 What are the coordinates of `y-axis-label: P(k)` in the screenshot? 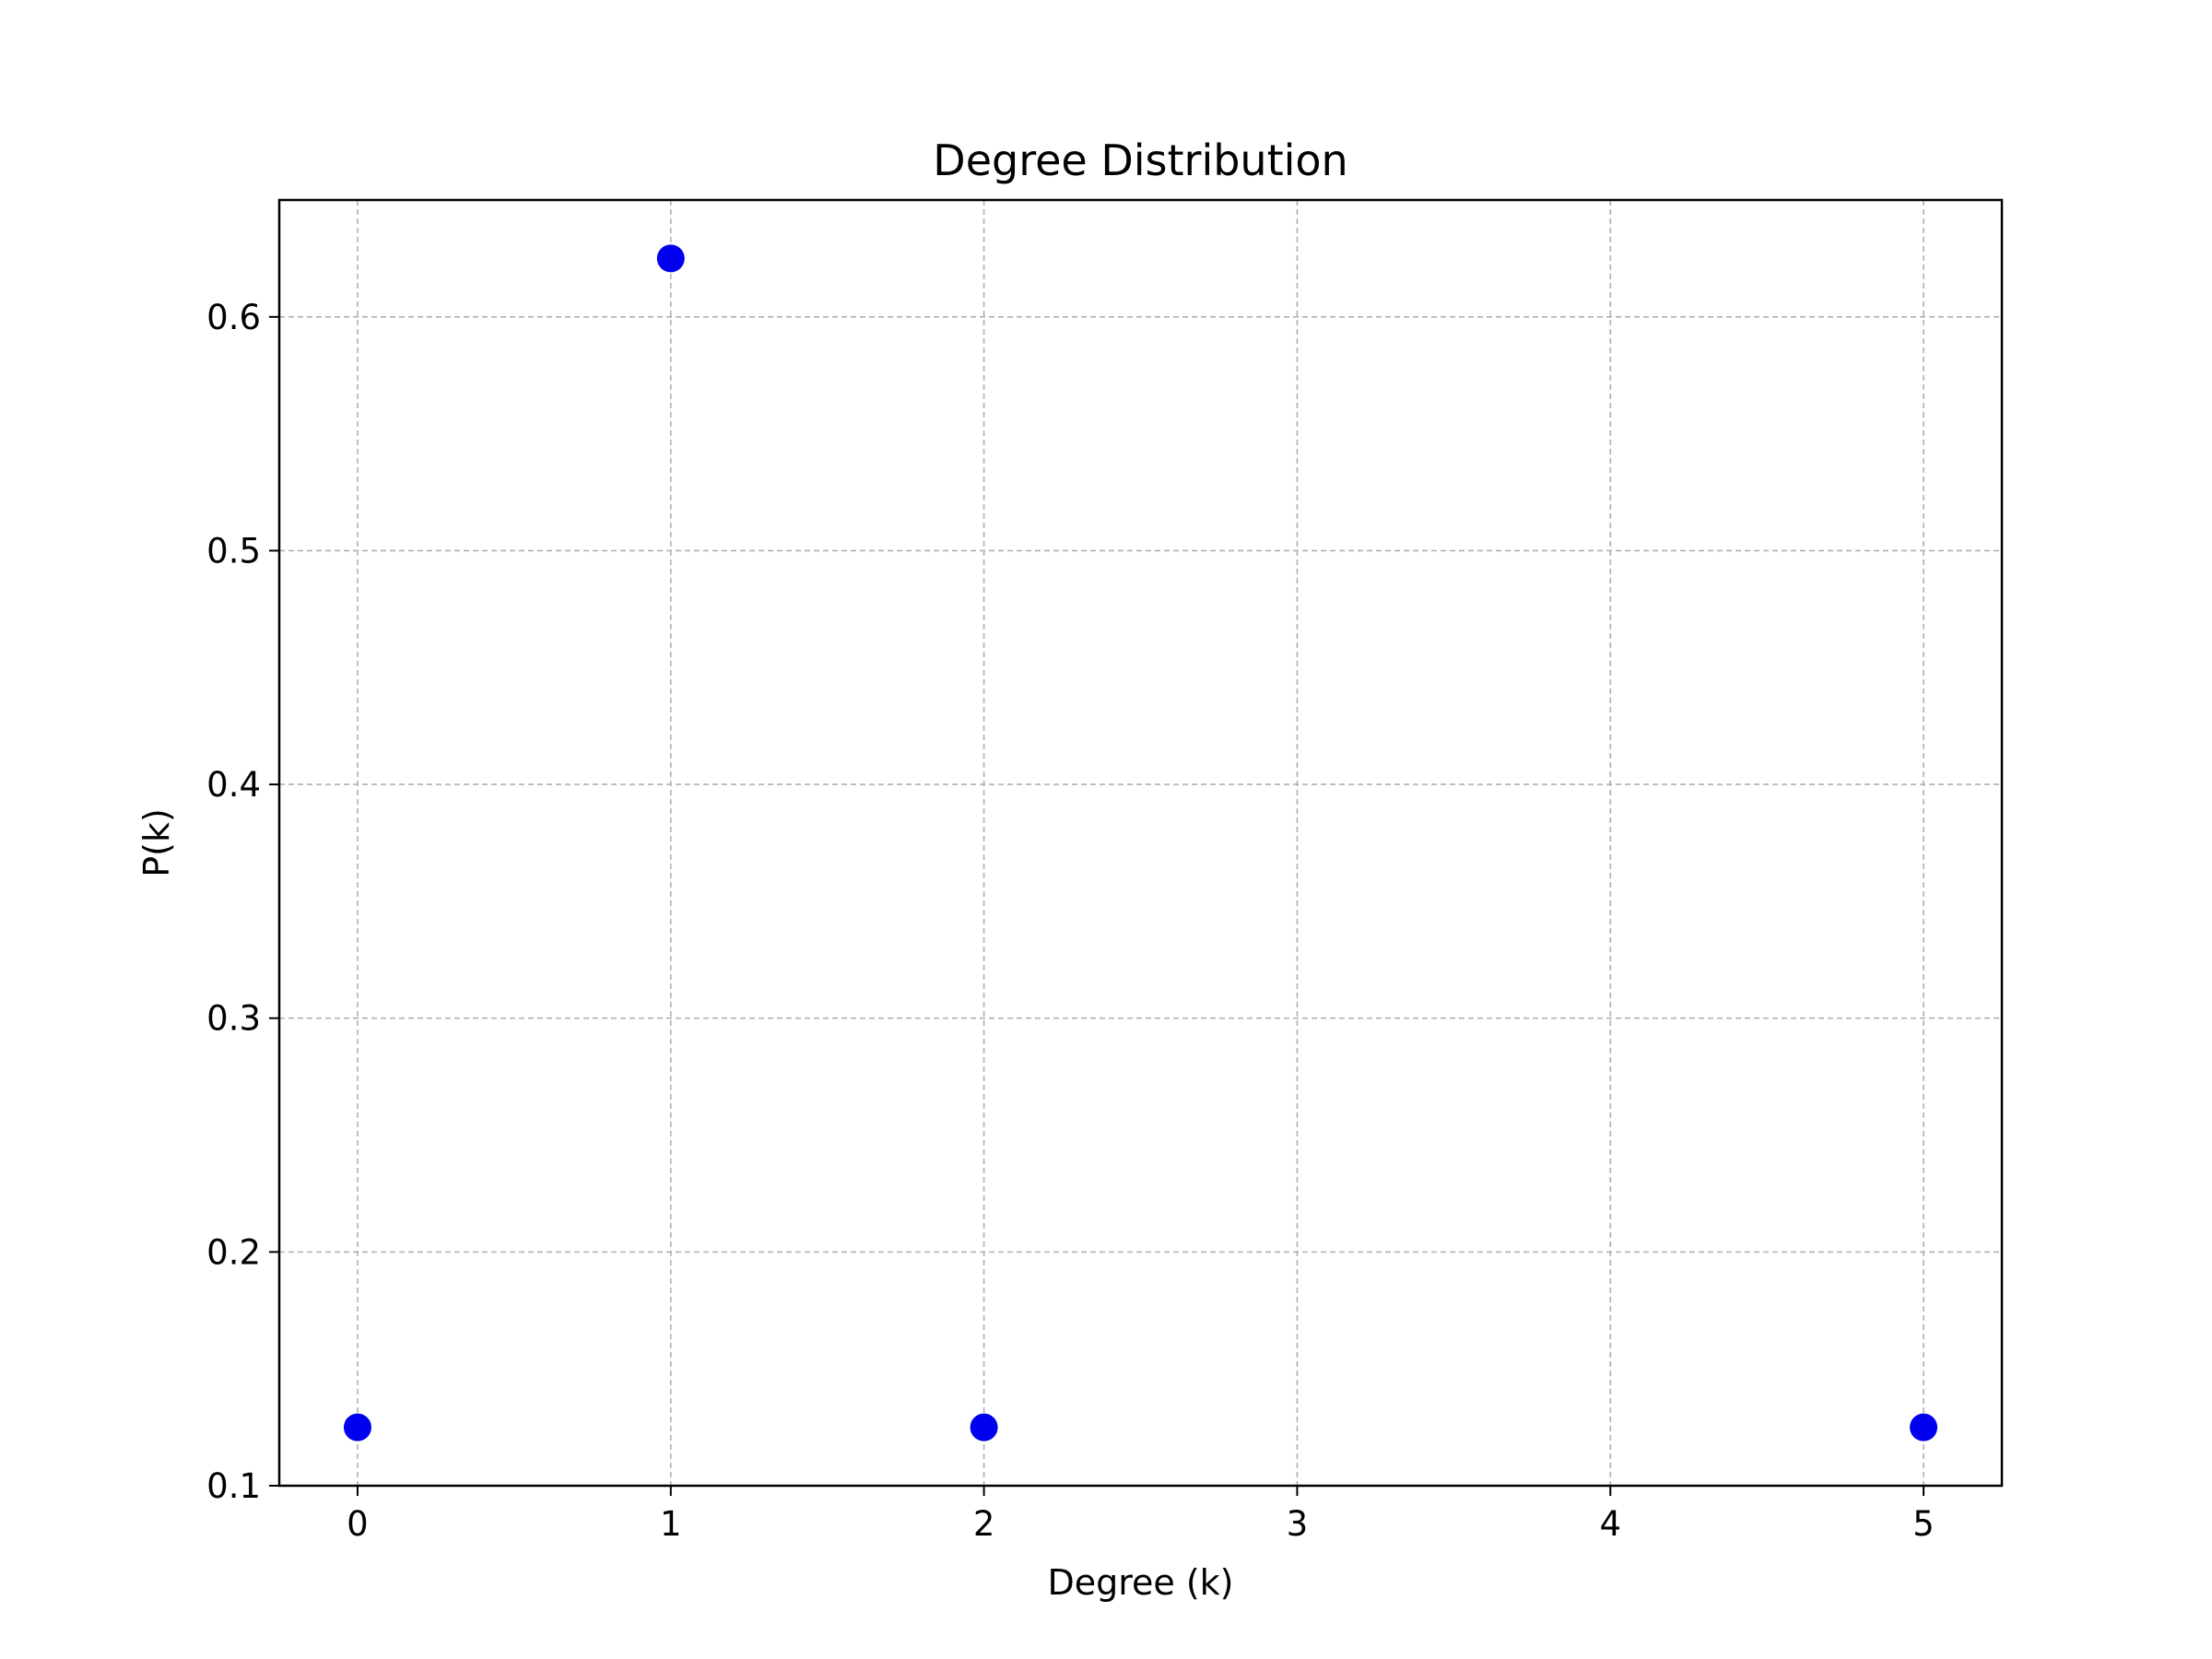 It's located at (156, 842).